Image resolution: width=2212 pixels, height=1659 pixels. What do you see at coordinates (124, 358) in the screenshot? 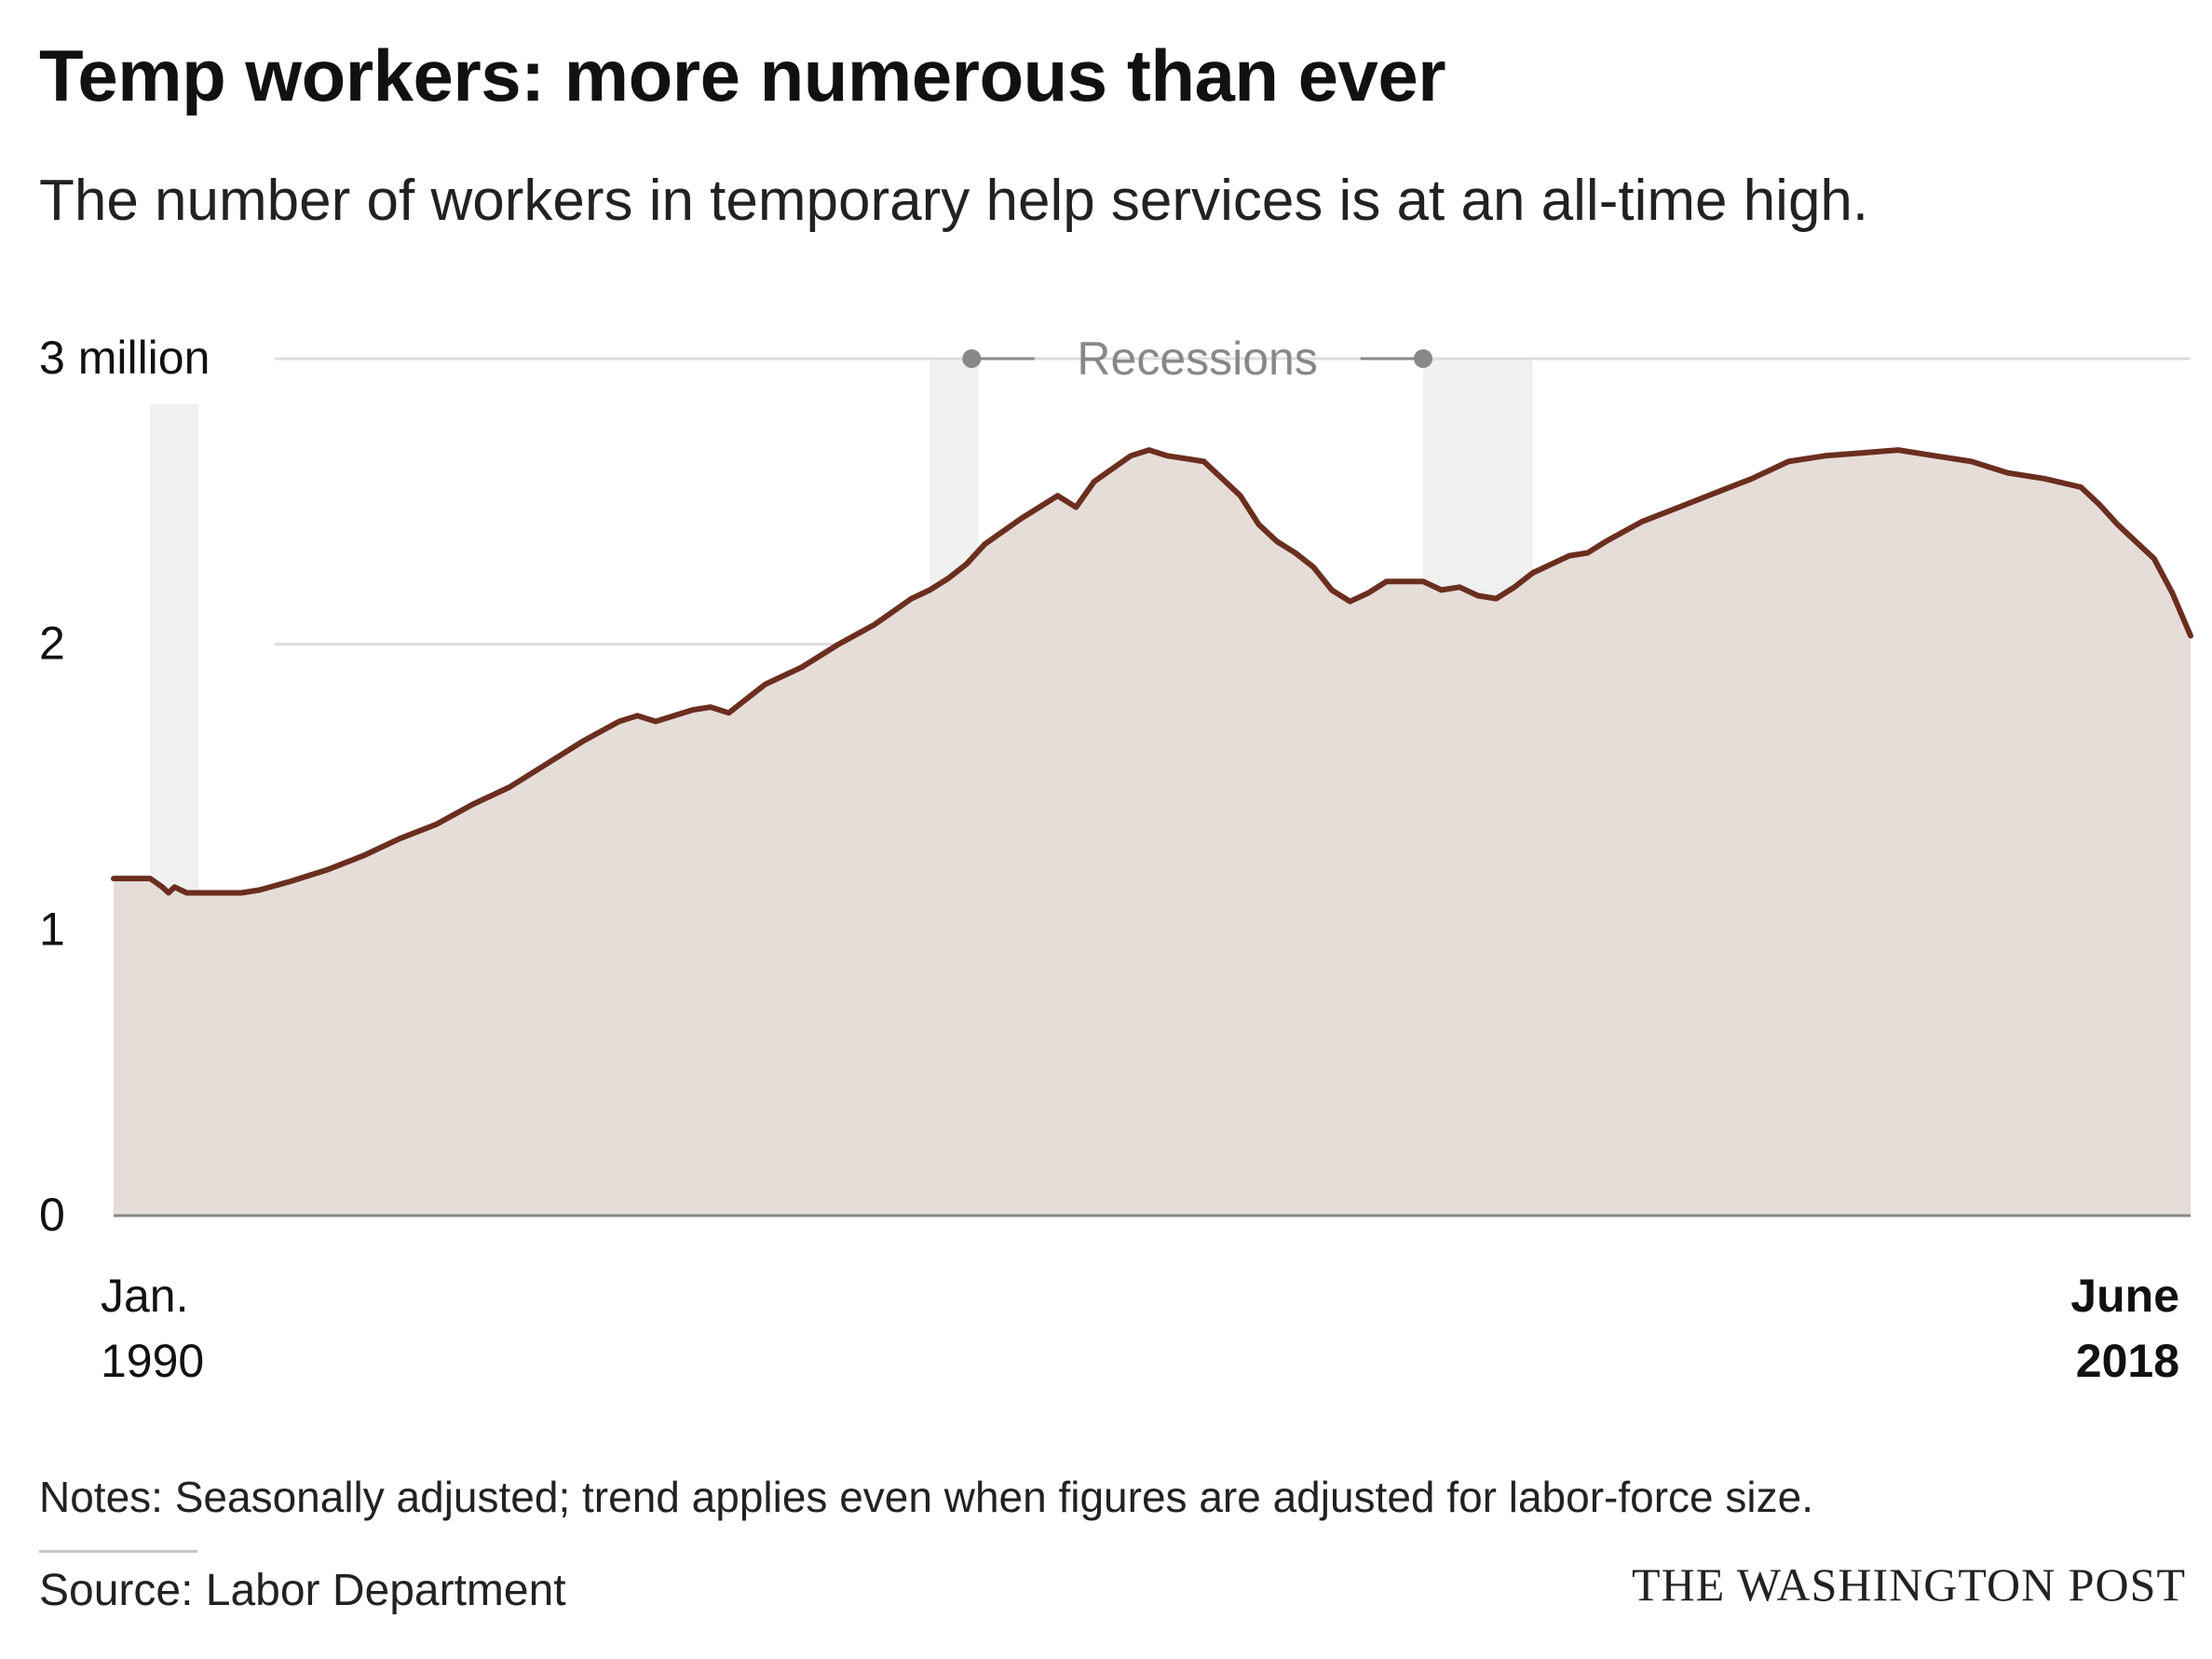
I see `y-tick-label: 3 million` at bounding box center [124, 358].